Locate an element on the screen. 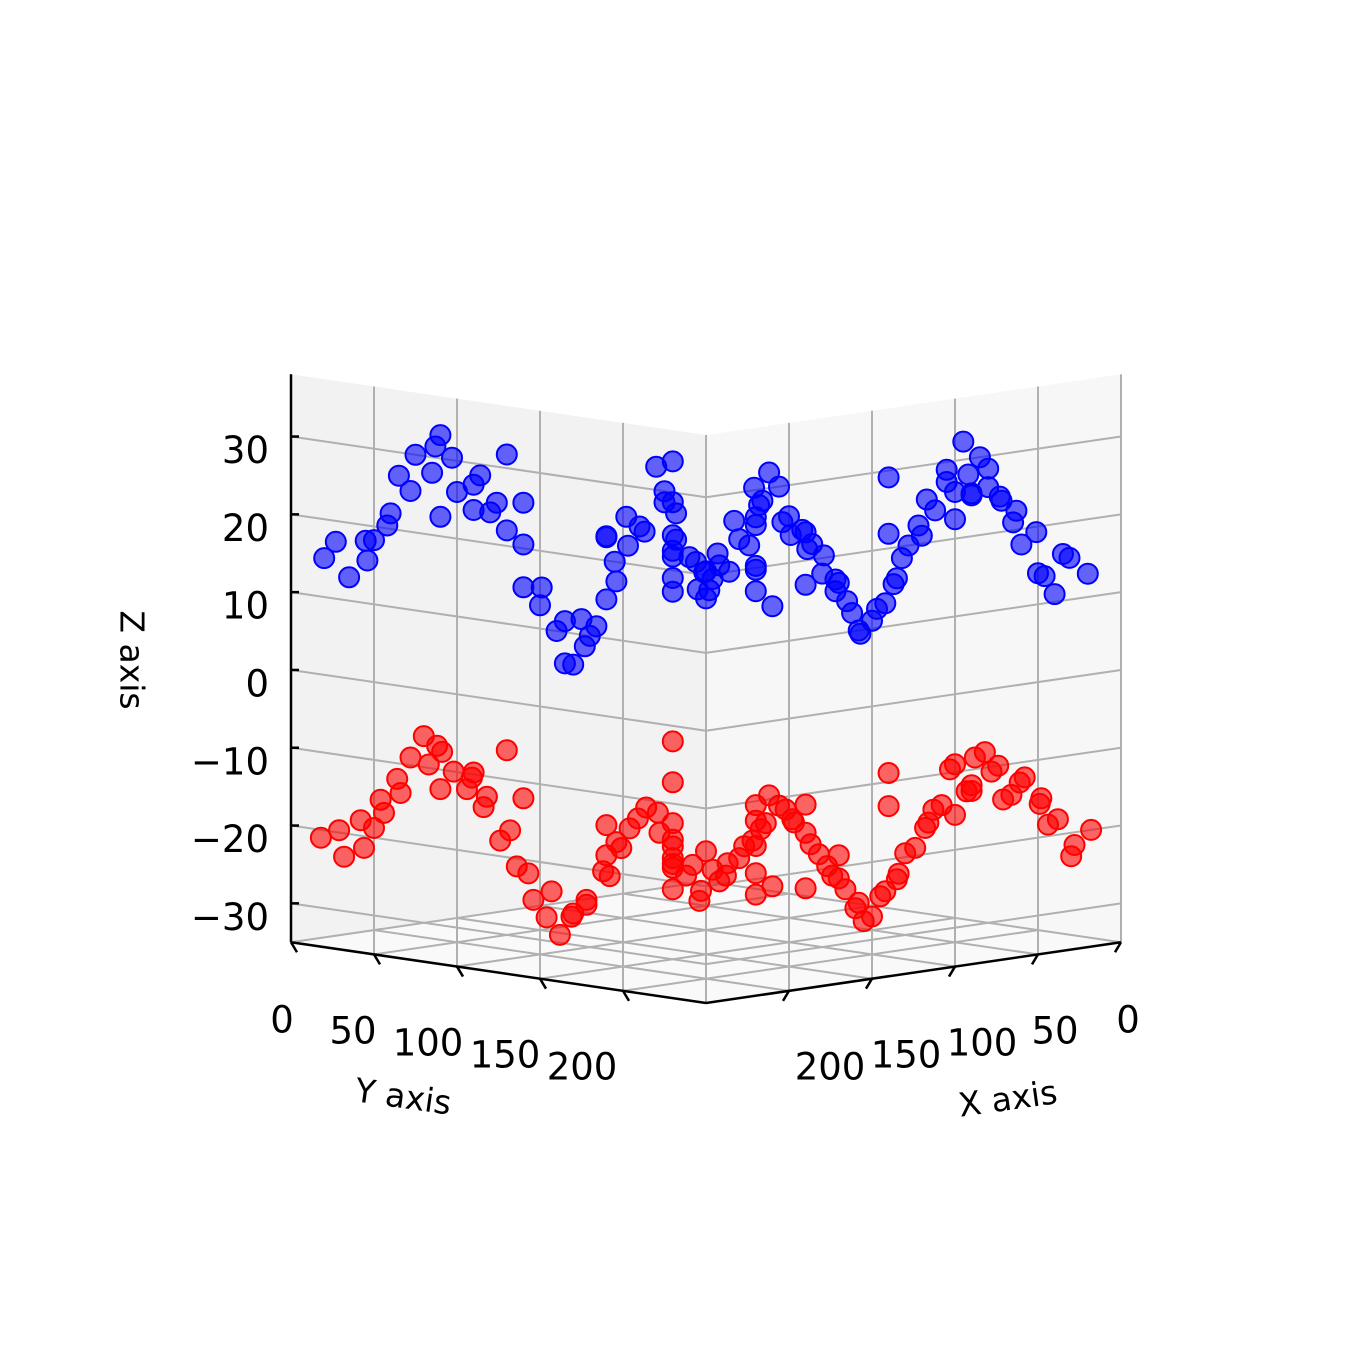 Image resolution: width=1350 pixels, height=1350 pixels. x-tick-label: 150 is located at coordinates (906, 1055).